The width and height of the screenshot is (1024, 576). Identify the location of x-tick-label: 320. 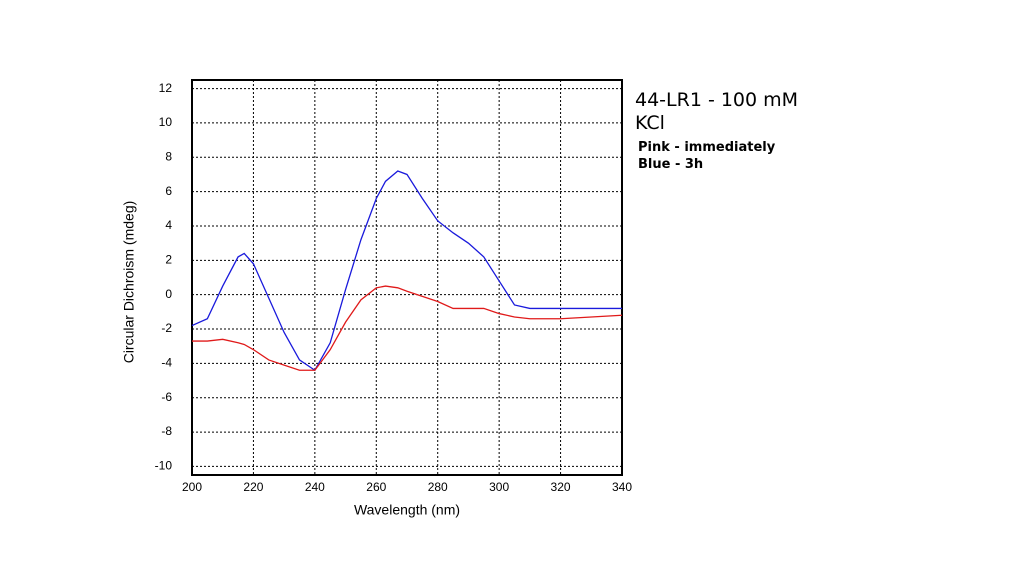
(561, 487).